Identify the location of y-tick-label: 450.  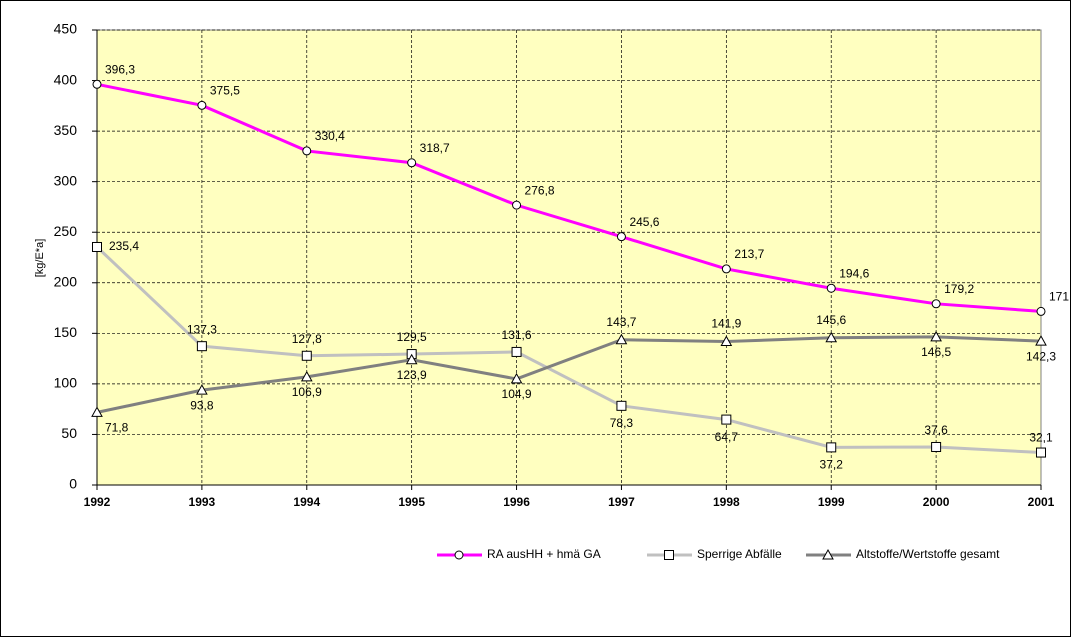
(66, 29).